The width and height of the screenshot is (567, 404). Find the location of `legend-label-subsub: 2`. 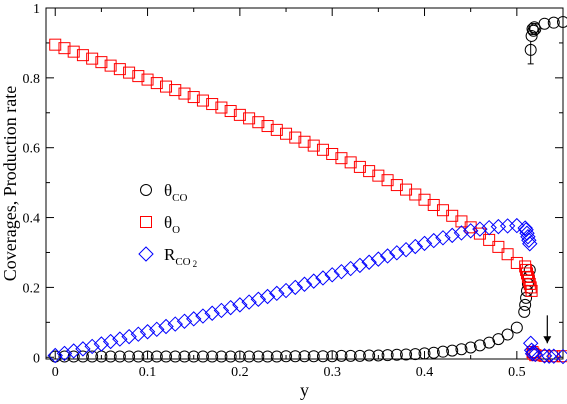

legend-label-subsub: 2 is located at coordinates (195, 264).